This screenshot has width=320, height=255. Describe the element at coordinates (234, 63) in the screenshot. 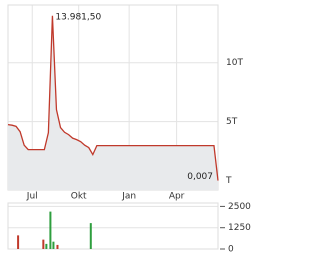

I see `y-tick-label: 10T` at that location.